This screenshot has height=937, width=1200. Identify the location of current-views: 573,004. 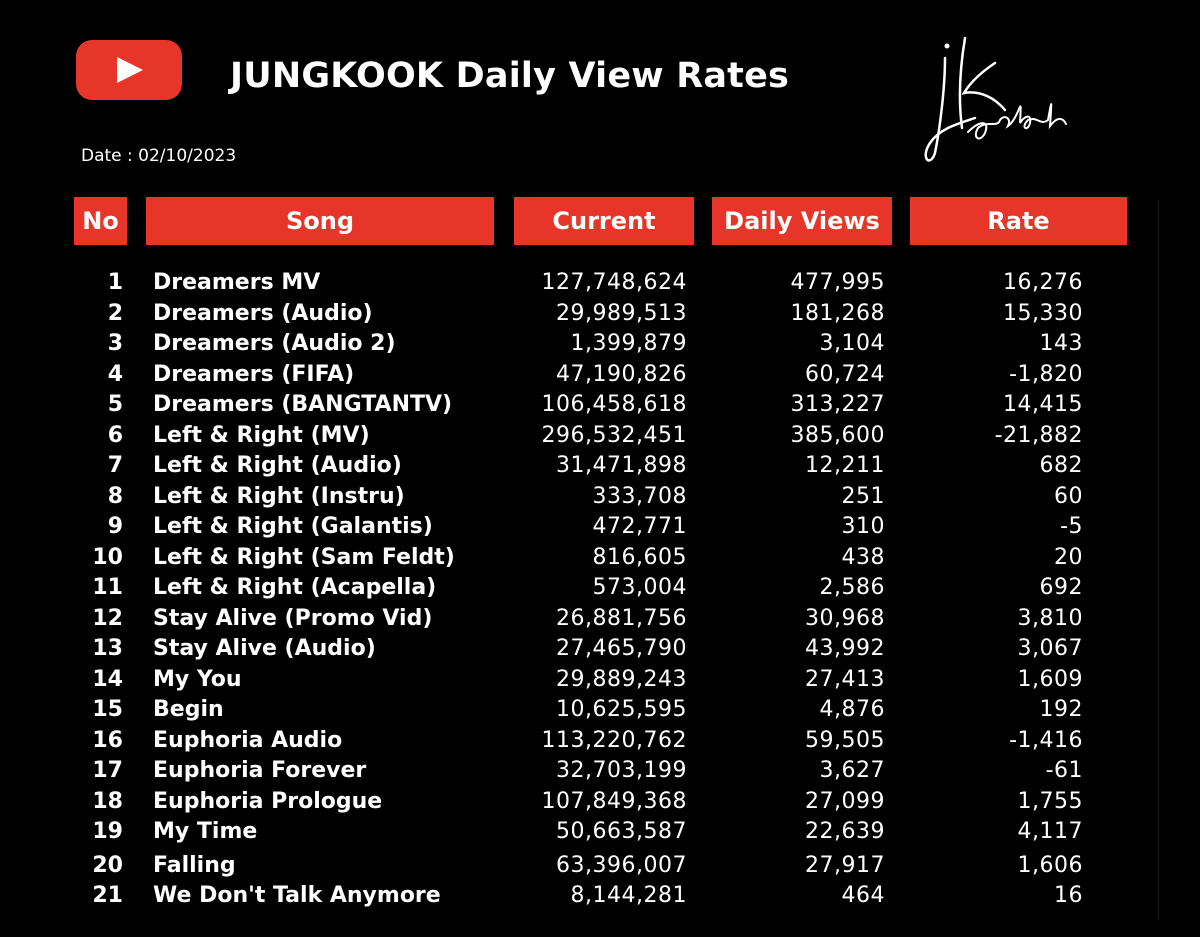
(639, 587).